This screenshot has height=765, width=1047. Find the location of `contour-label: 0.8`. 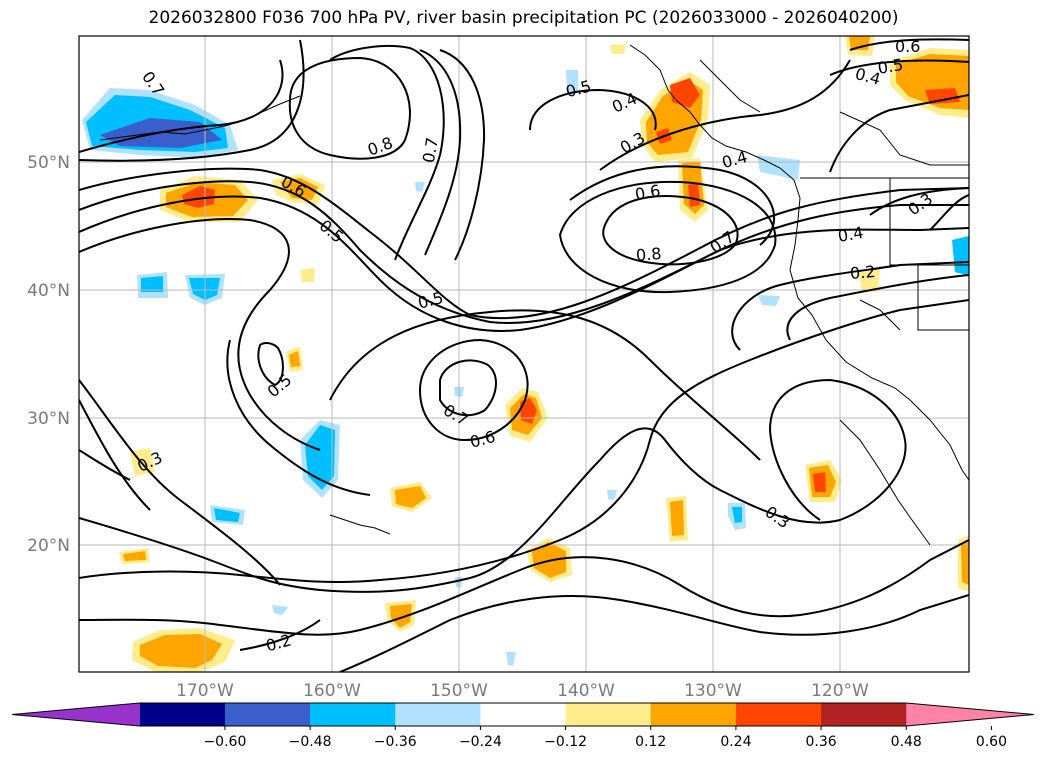

contour-label: 0.8 is located at coordinates (648, 254).